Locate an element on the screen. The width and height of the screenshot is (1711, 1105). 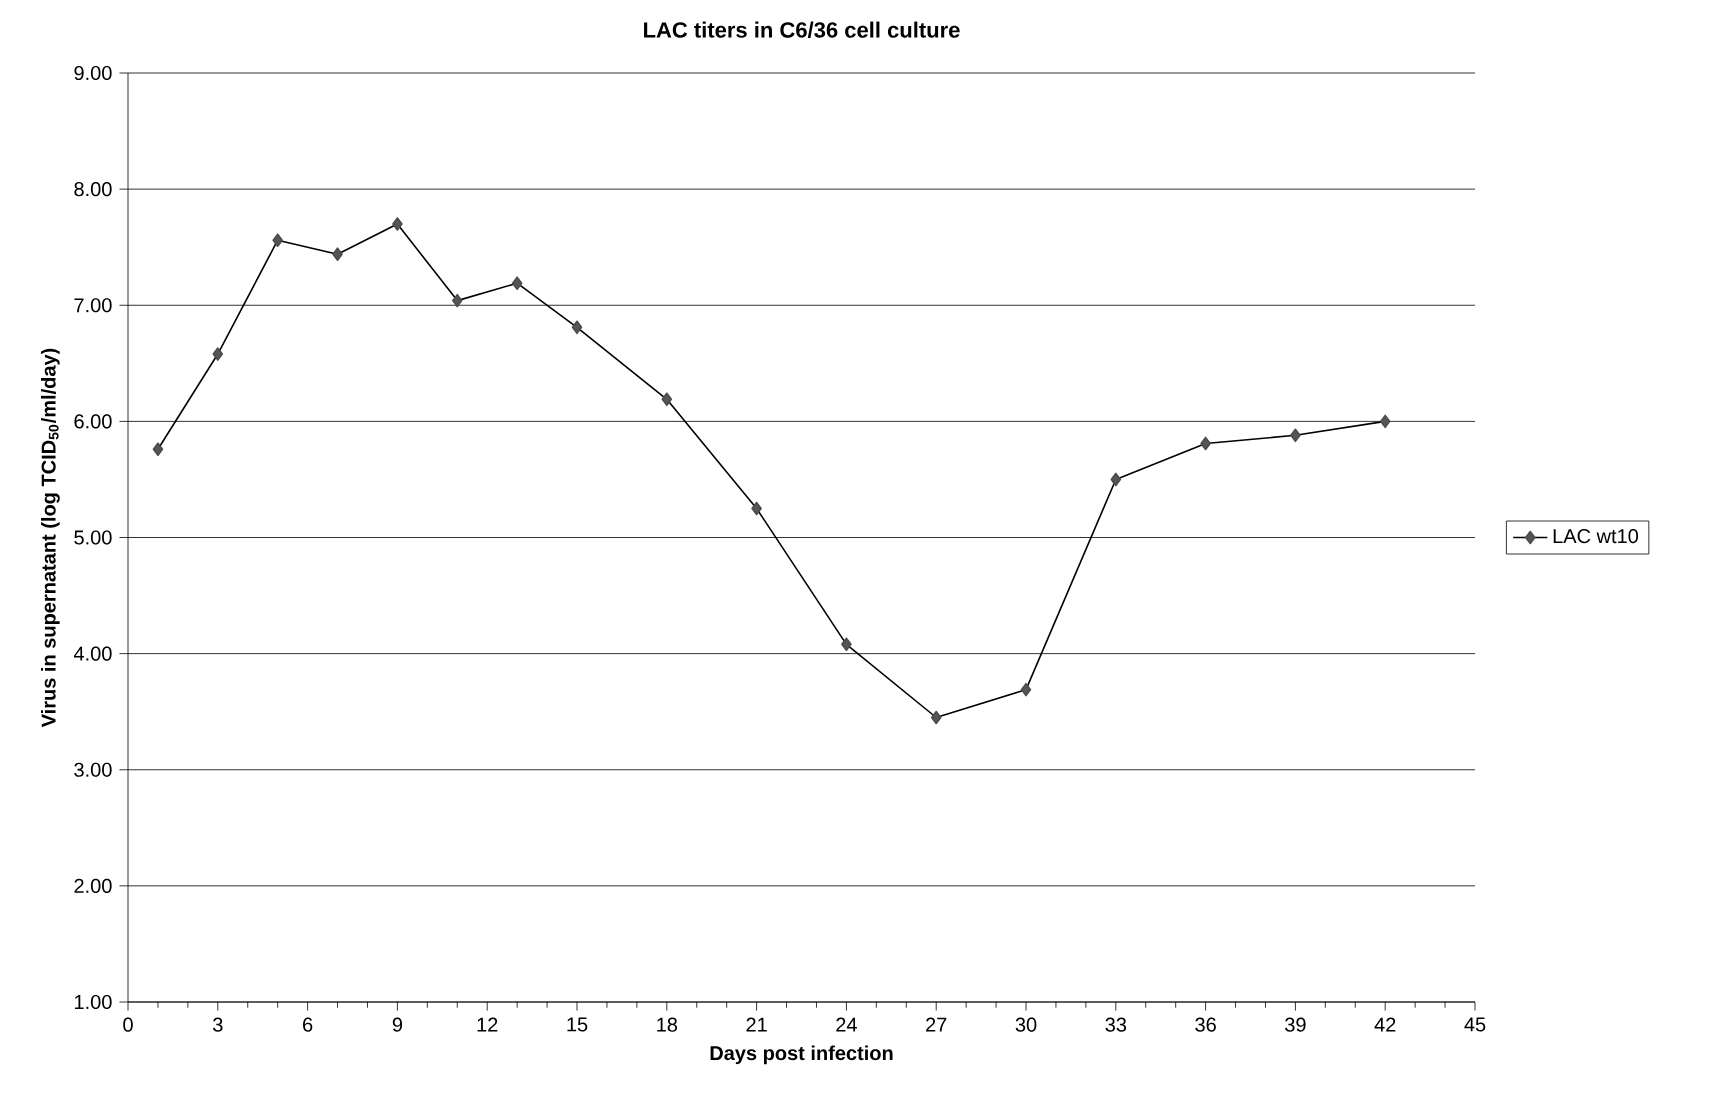
x-tick-label: 27 is located at coordinates (936, 1024).